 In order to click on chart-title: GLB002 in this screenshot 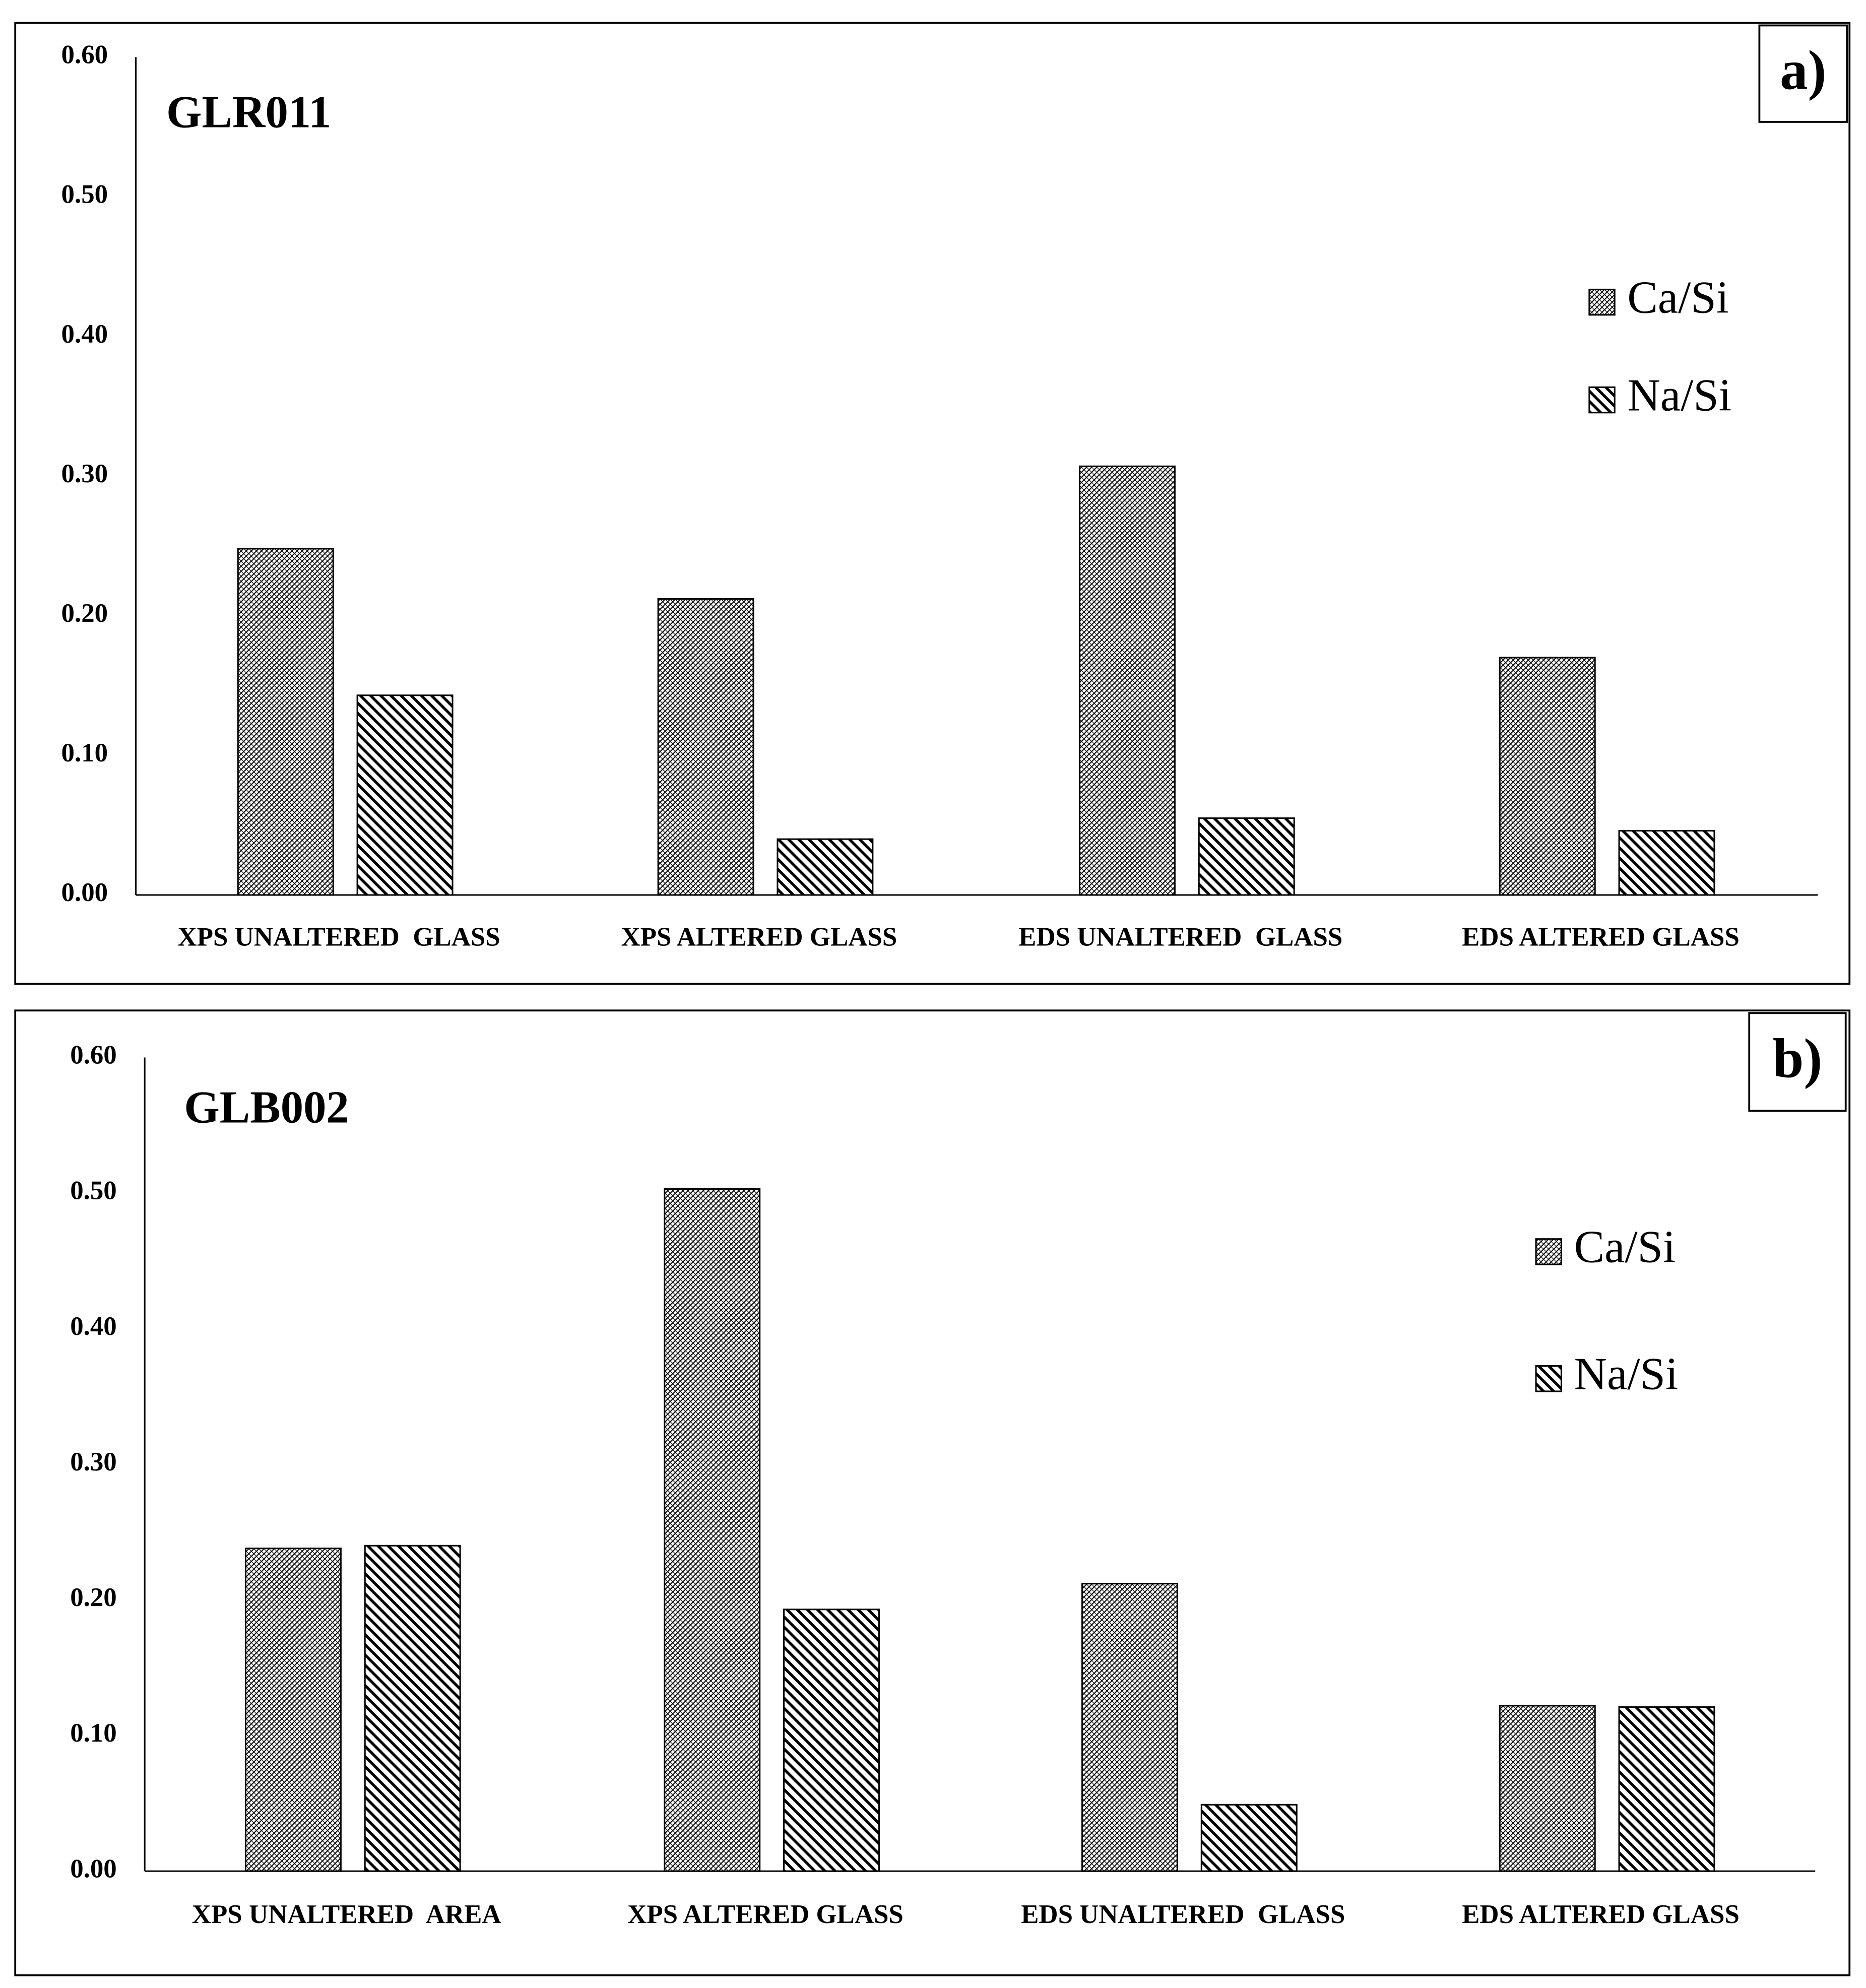, I will do `click(266, 1107)`.